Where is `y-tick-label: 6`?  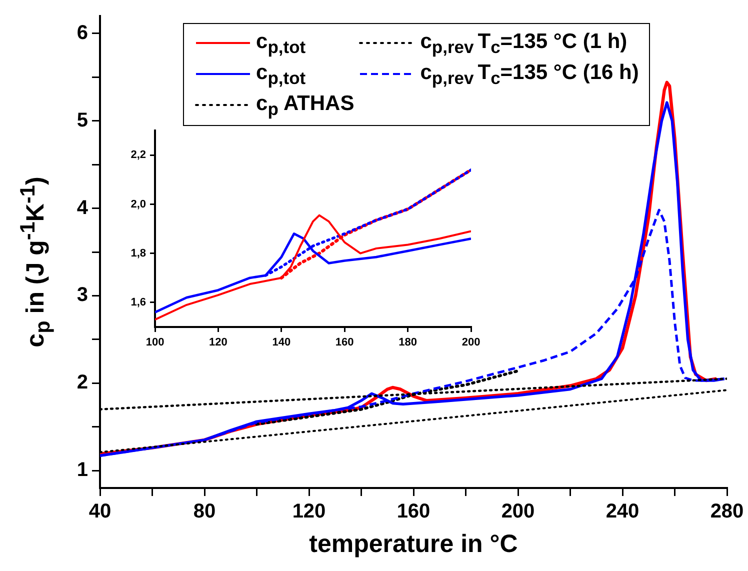
y-tick-label: 6 is located at coordinates (82, 33).